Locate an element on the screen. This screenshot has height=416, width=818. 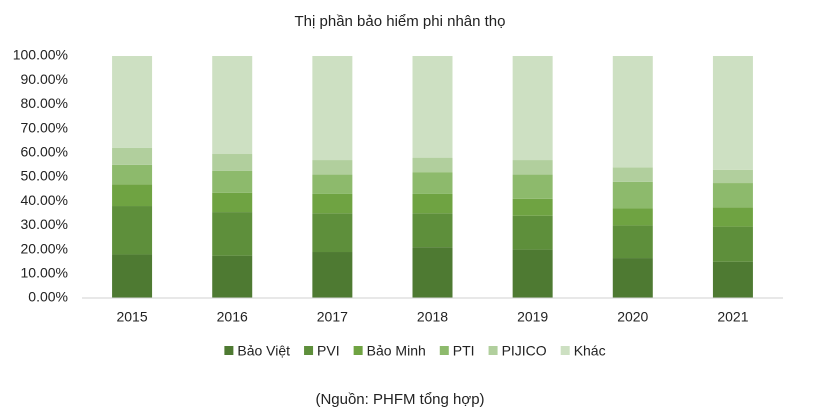
x-tick-label: 2019 is located at coordinates (532, 317).